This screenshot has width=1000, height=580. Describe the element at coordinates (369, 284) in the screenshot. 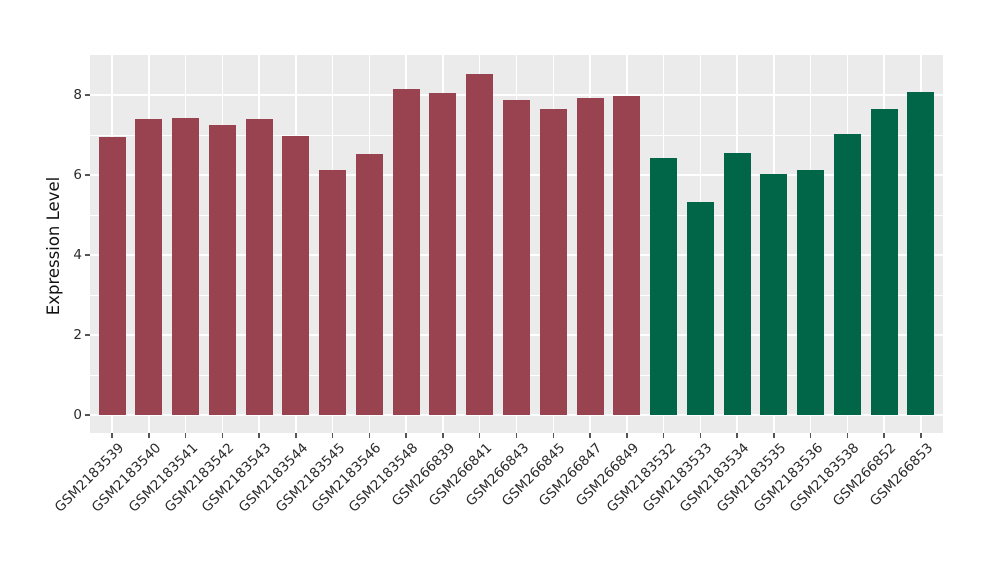

I see `bar-GSM2183546` at that location.